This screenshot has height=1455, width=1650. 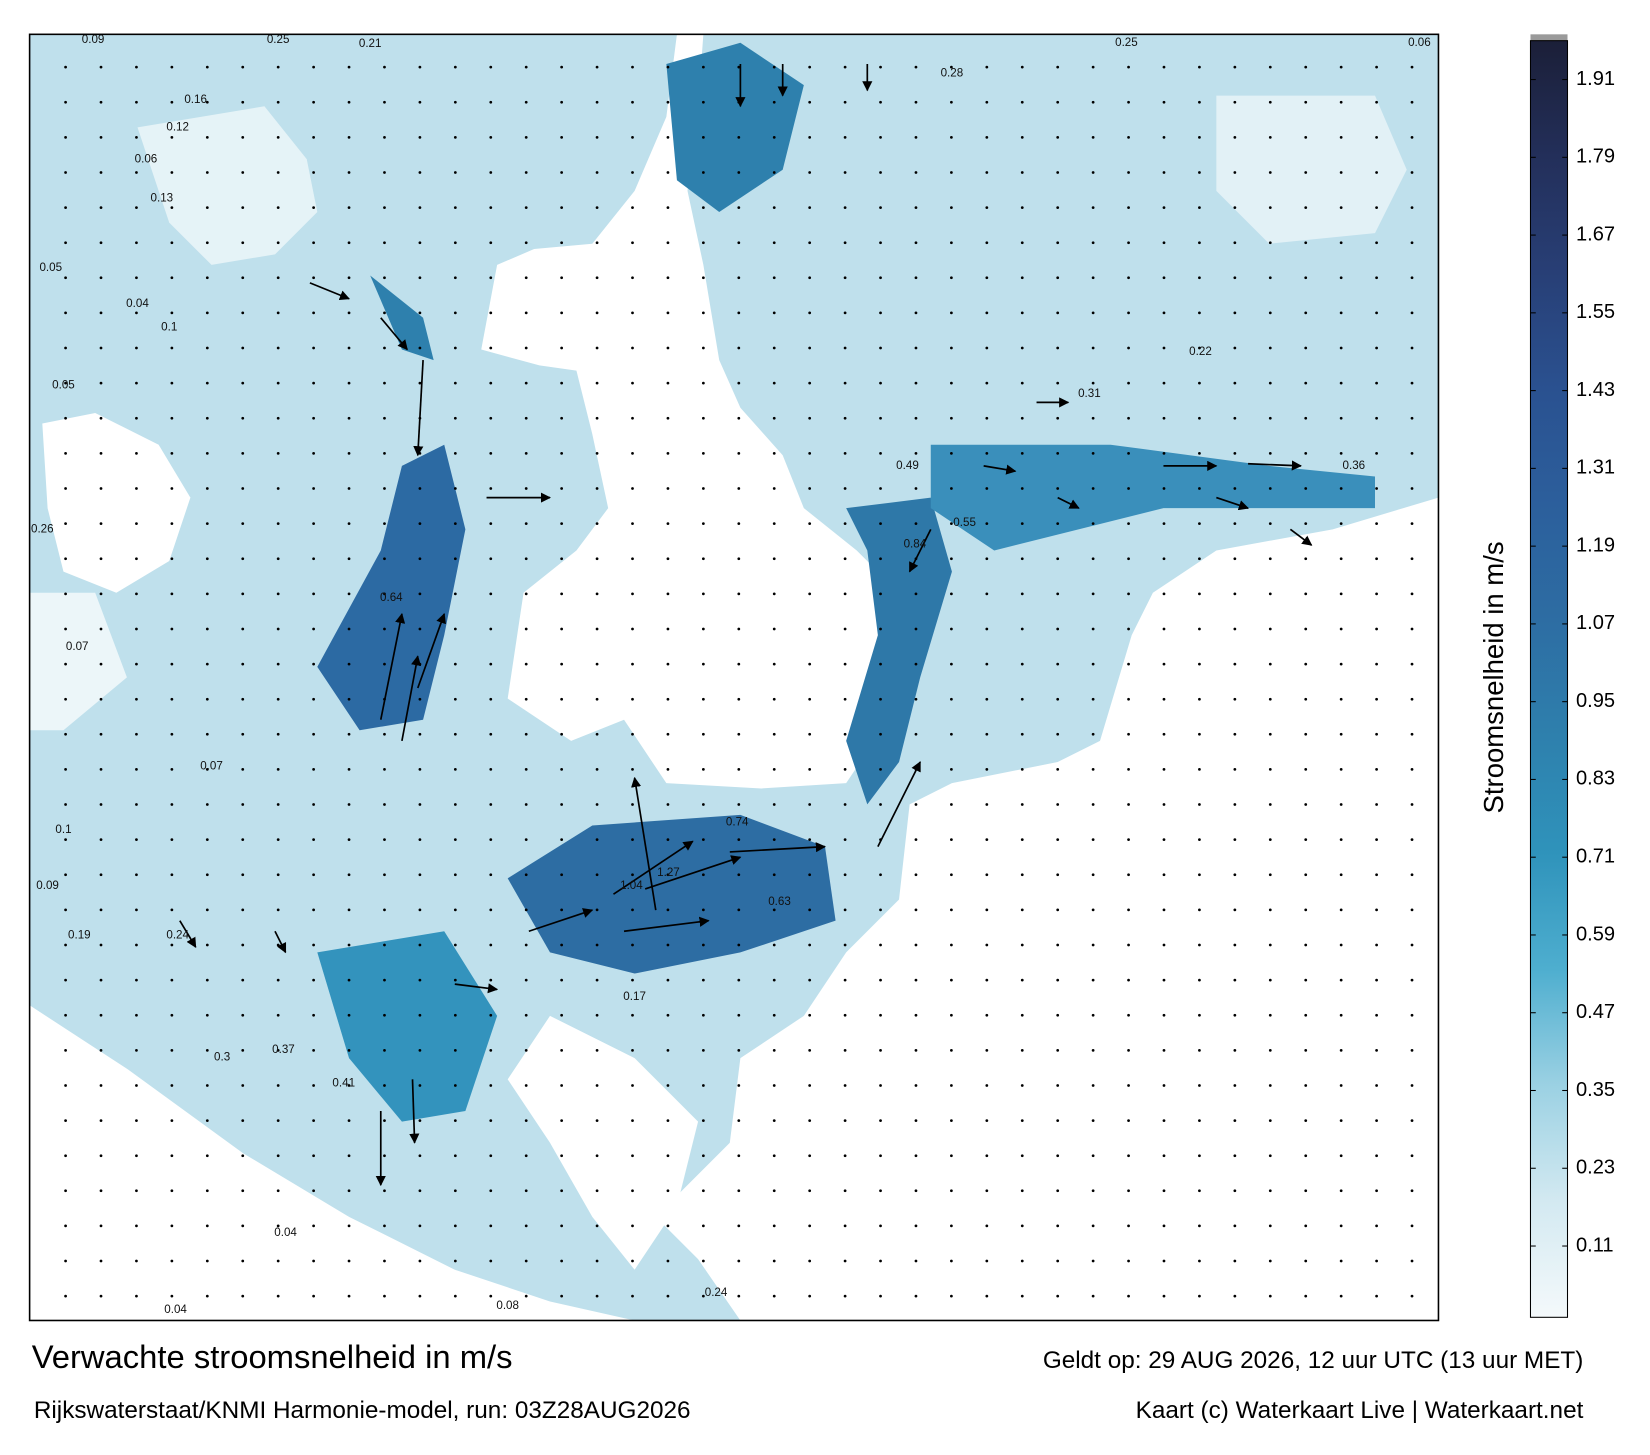 What do you see at coordinates (63, 829) in the screenshot?
I see `speed-label: 0.1` at bounding box center [63, 829].